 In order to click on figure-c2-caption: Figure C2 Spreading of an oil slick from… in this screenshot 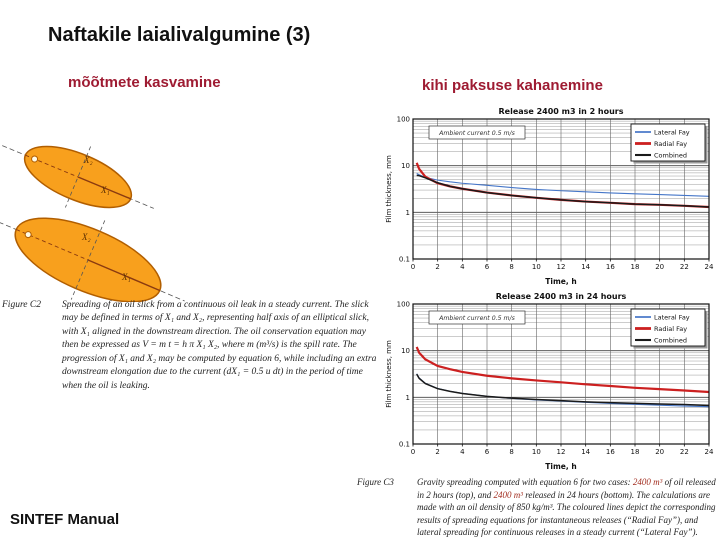, I will do `click(190, 346)`.